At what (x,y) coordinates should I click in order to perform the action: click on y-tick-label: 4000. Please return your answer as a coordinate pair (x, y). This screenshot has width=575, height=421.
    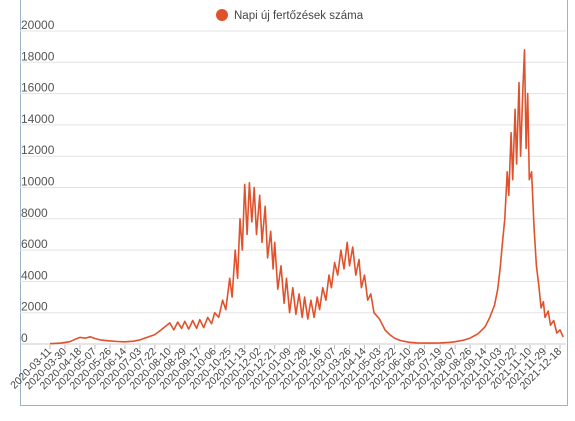
    Looking at the image, I should click on (34, 275).